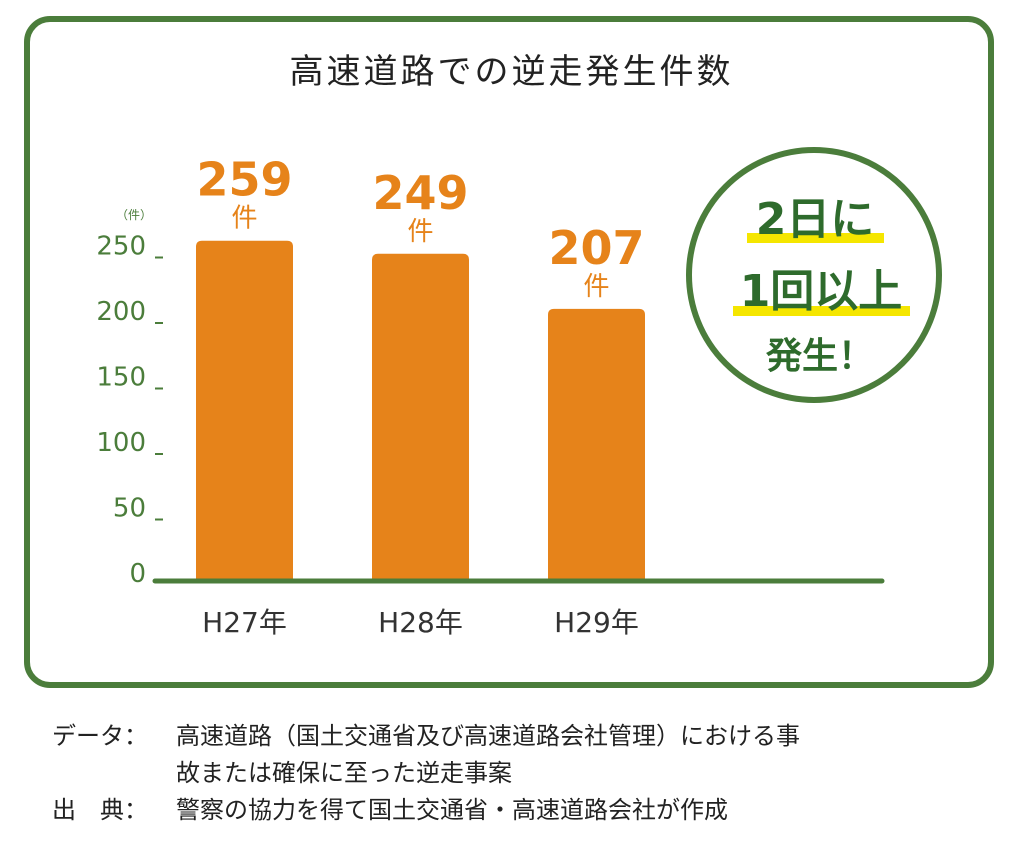 The width and height of the screenshot is (1023, 854). What do you see at coordinates (121, 312) in the screenshot?
I see `y-tick-label: 200` at bounding box center [121, 312].